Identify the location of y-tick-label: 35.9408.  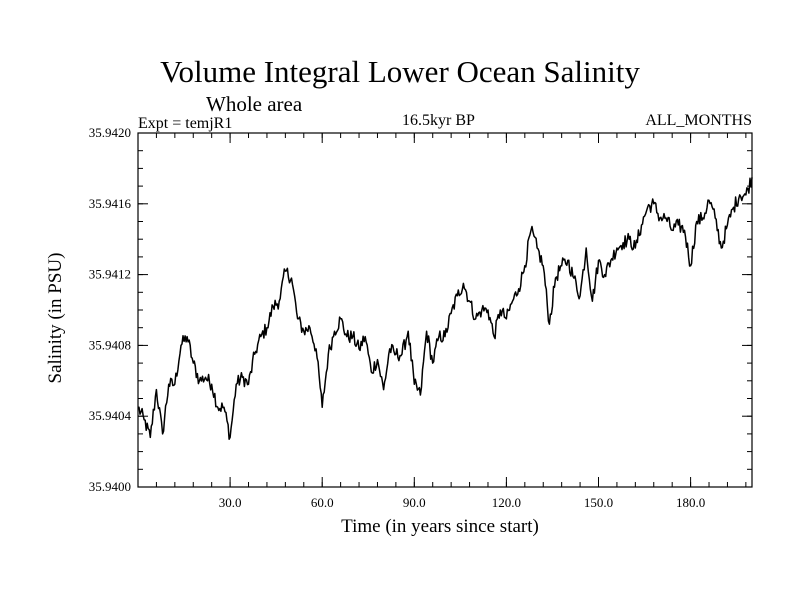
(110, 344).